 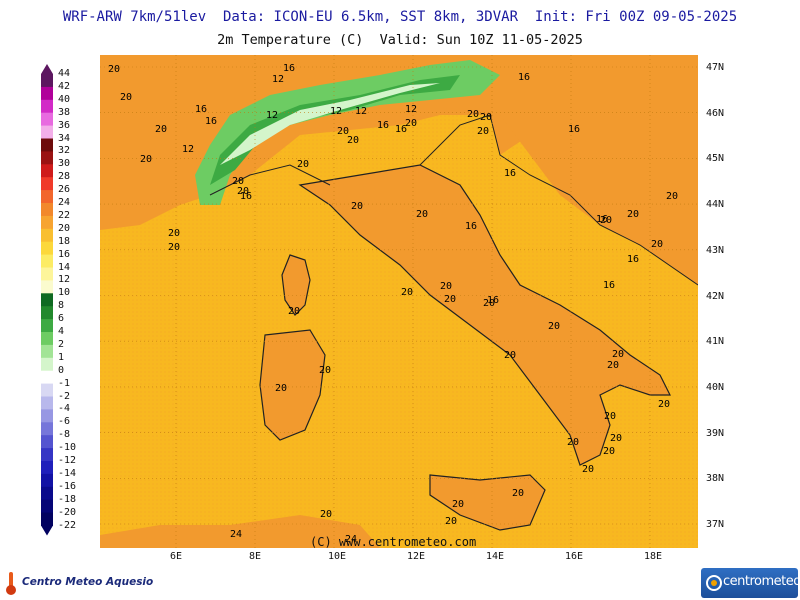 What do you see at coordinates (495, 556) in the screenshot?
I see `longitude-label: 14E` at bounding box center [495, 556].